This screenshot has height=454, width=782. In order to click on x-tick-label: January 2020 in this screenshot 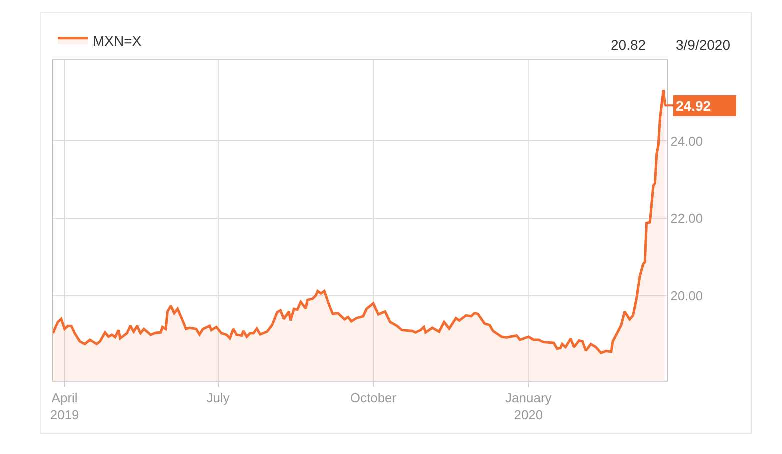, I will do `click(529, 406)`.